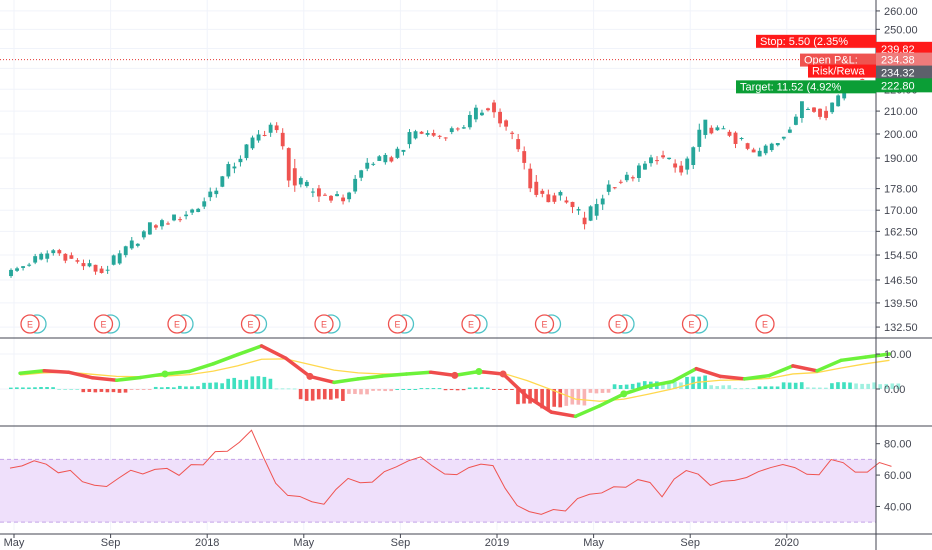  I want to click on macd-cross-dot, so click(624, 394).